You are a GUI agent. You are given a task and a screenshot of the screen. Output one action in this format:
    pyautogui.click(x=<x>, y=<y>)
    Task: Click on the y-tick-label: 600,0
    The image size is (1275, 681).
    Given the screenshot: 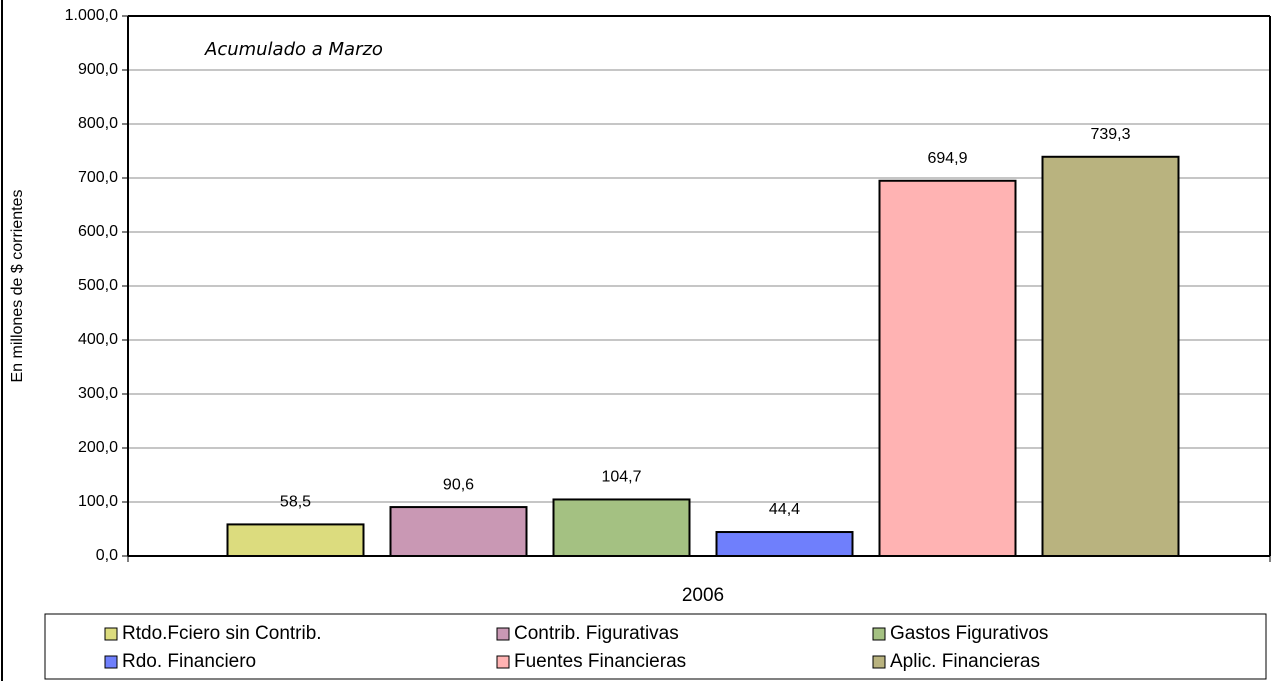 What is the action you would take?
    pyautogui.click(x=98, y=231)
    